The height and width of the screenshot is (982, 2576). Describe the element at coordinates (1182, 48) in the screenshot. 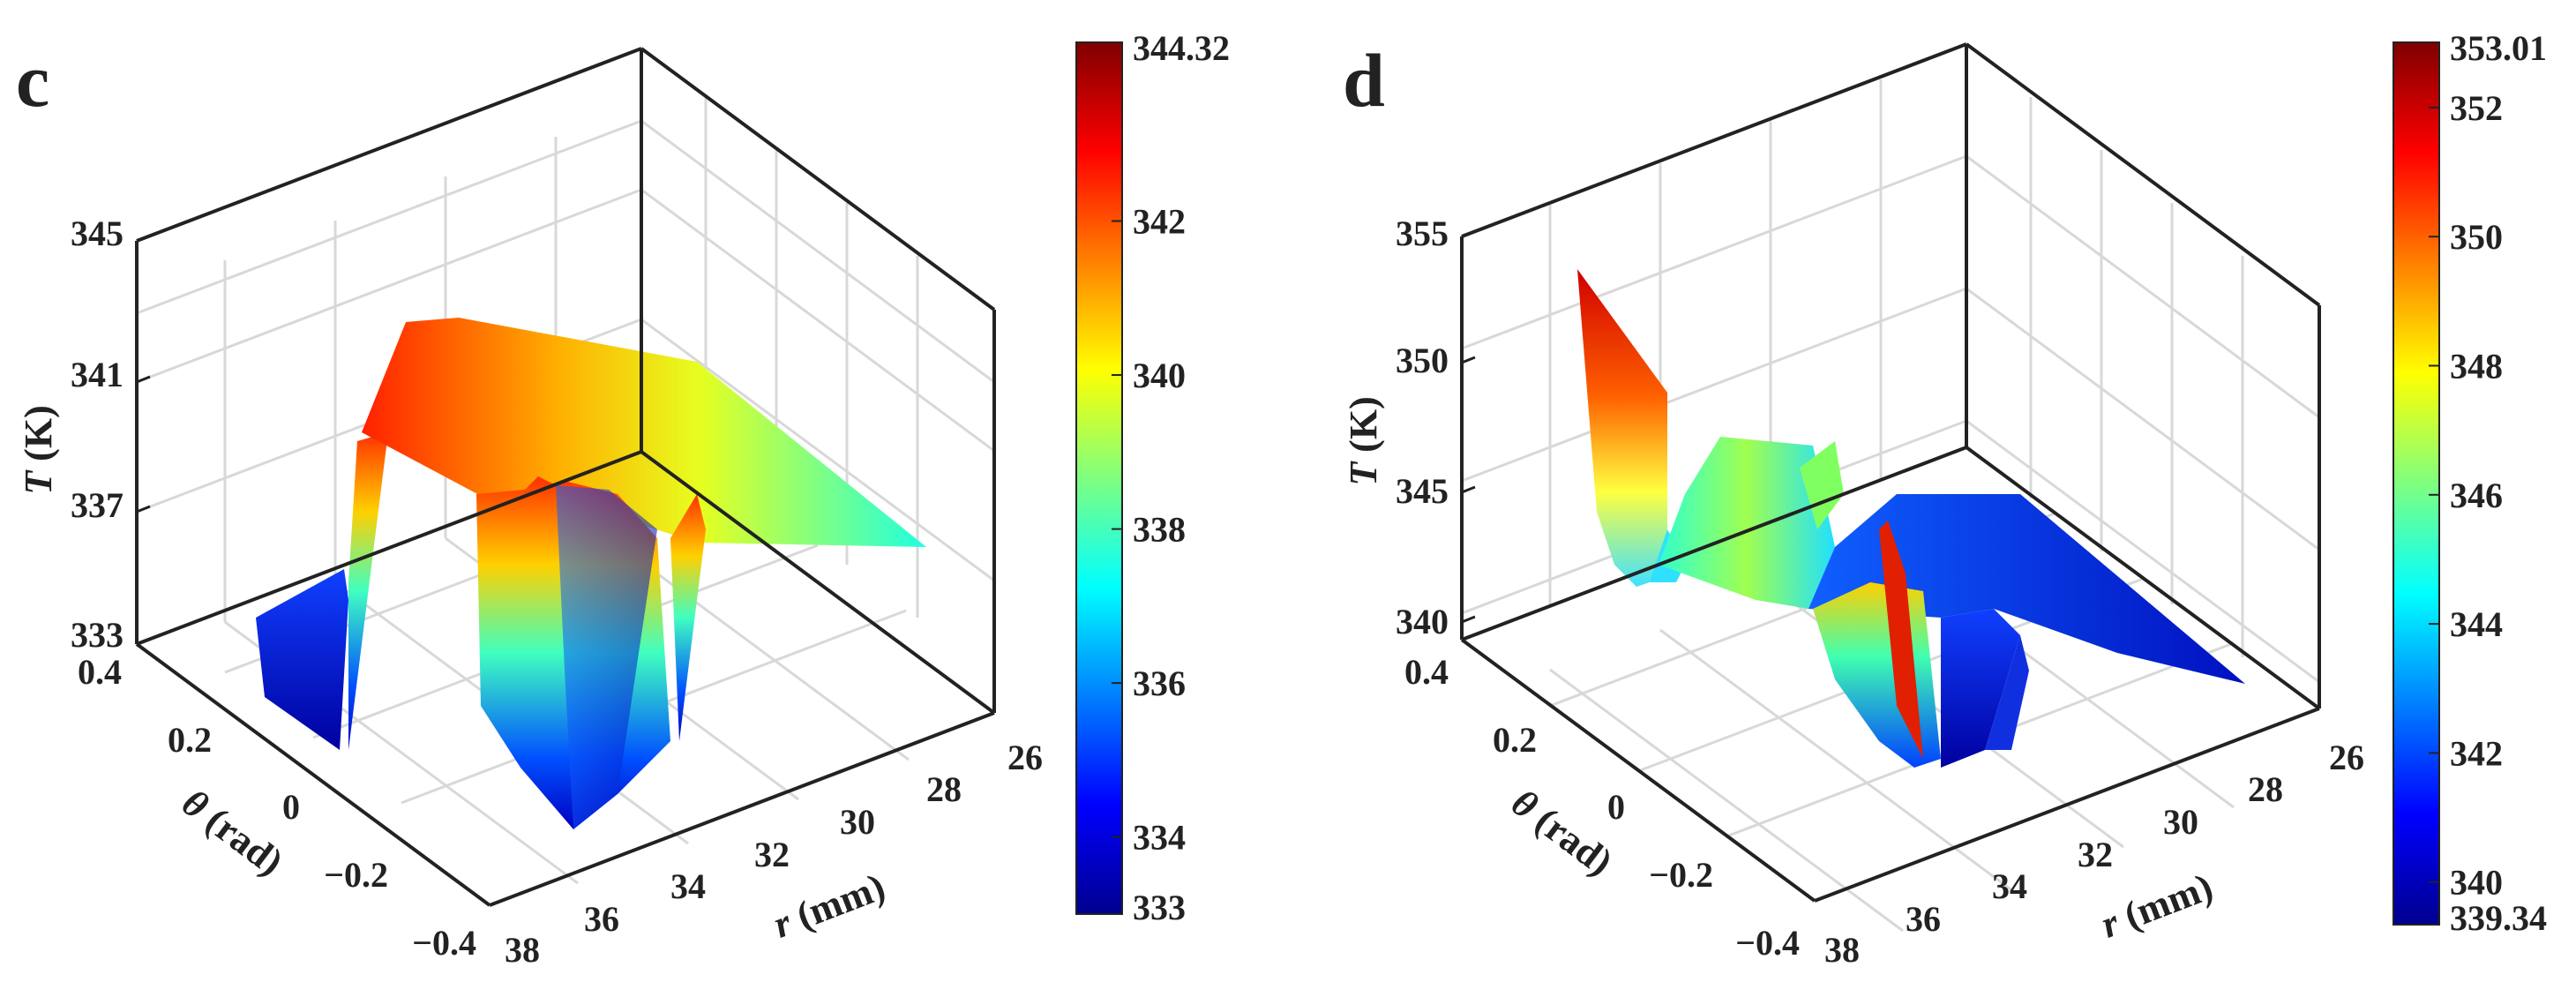

I see `colorbar-tick-label: 344.32` at that location.